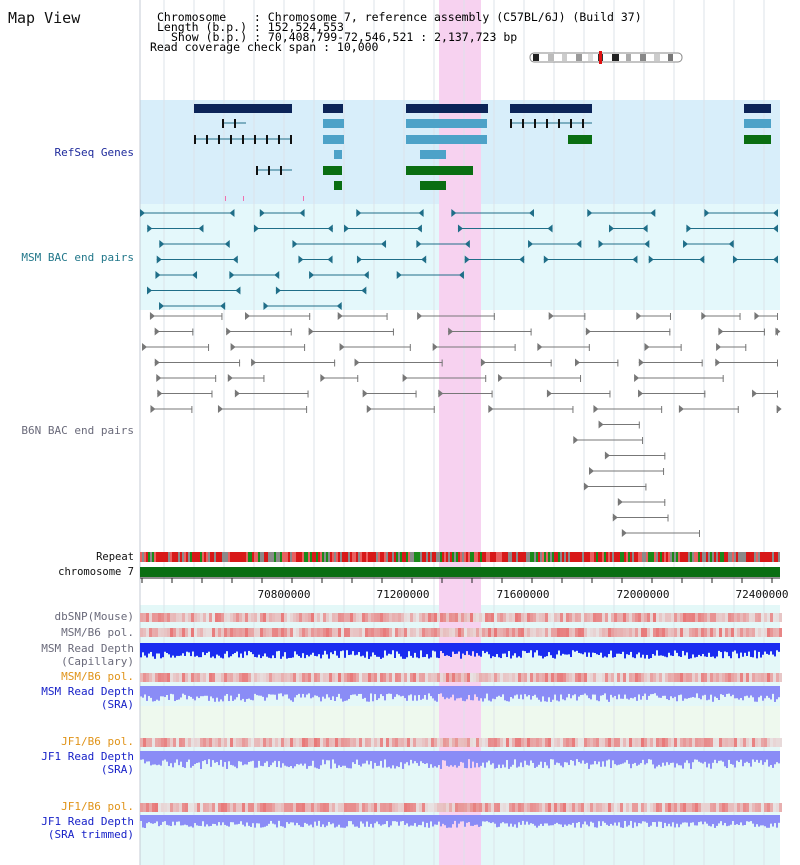 This screenshot has height=865, width=800. What do you see at coordinates (97, 632) in the screenshot?
I see `msm-b6-pol-label: MSM/B6 pol.` at bounding box center [97, 632].